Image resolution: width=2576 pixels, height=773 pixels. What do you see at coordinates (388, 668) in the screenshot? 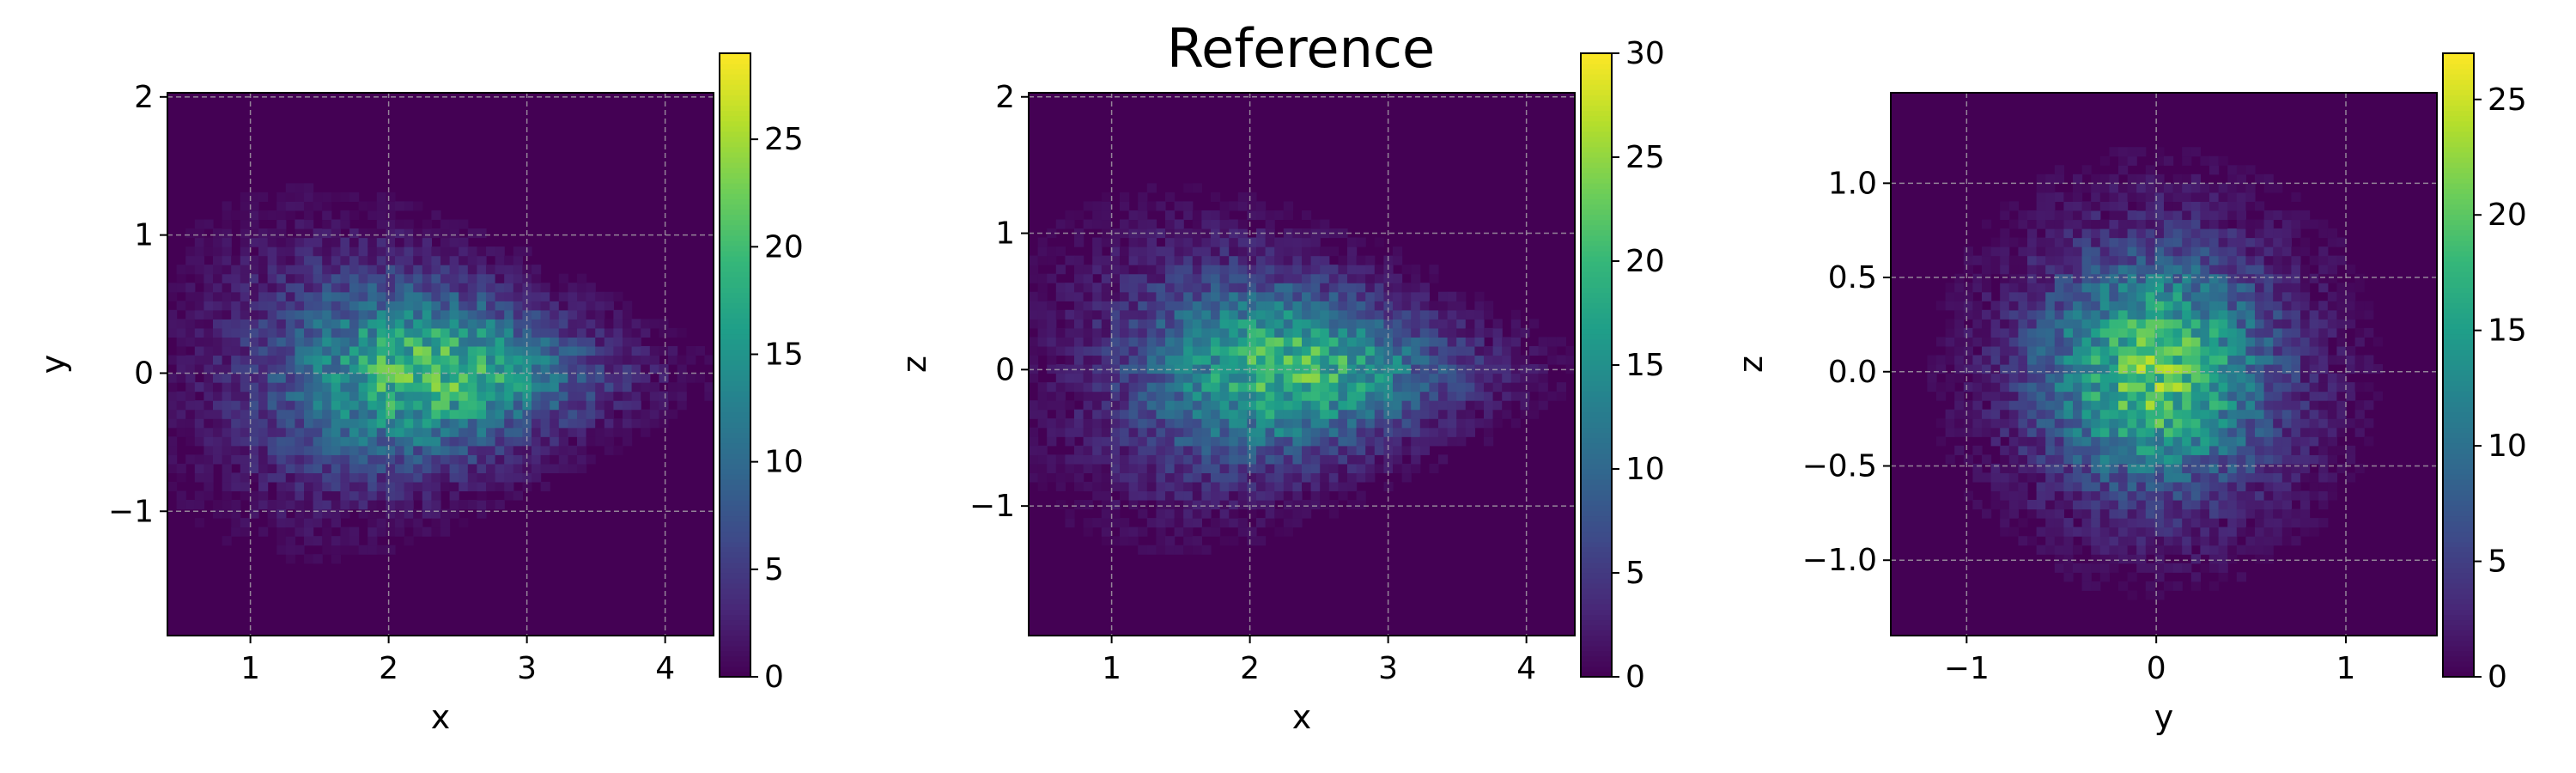
I see `x-tick-label: 2` at bounding box center [388, 668].